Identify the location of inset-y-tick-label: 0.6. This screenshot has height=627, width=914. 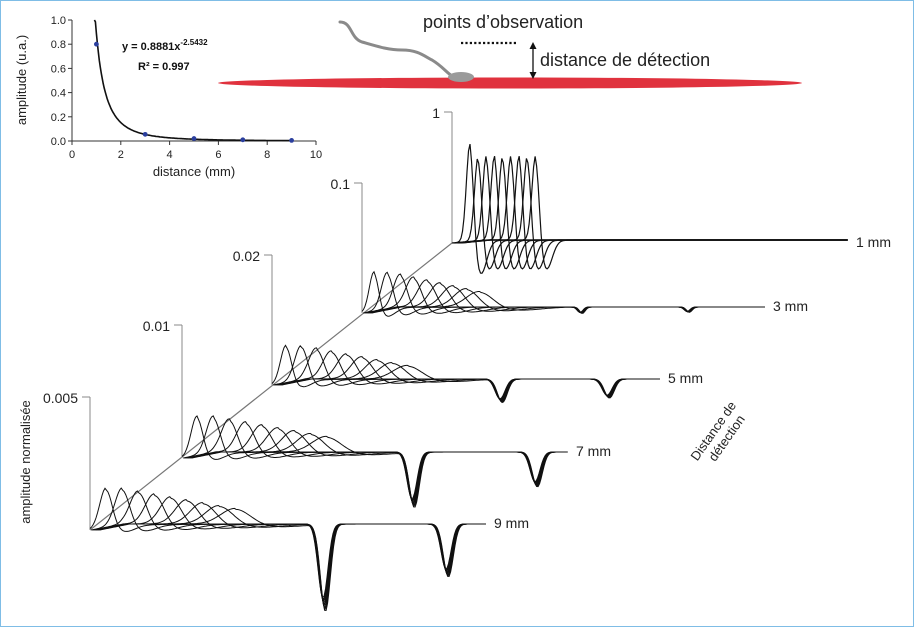
(58, 69).